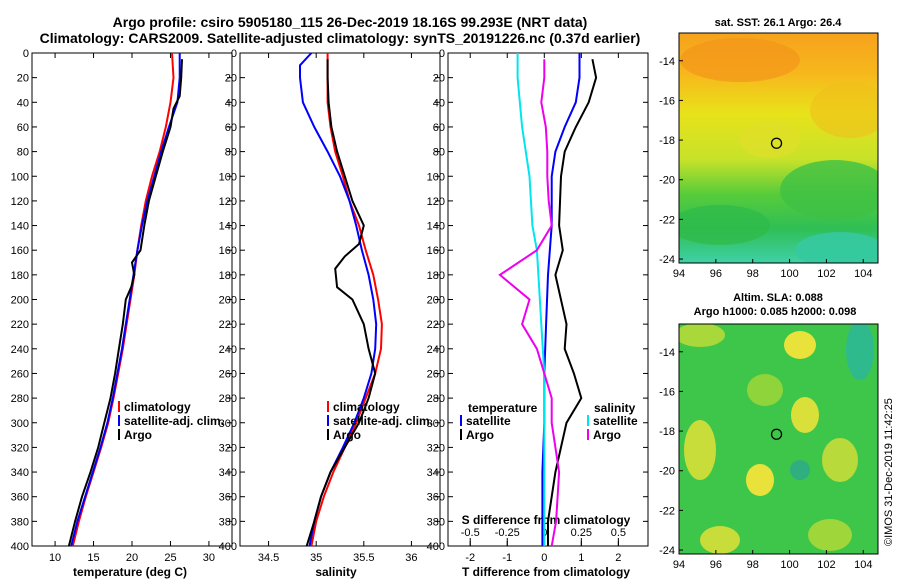 This screenshot has width=900, height=585. Describe the element at coordinates (667, 353) in the screenshot. I see `map-y-tick-label: -14` at that location.